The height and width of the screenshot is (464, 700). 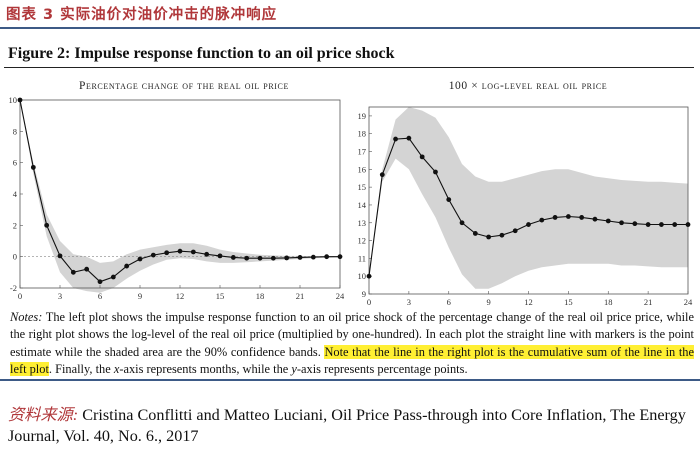 I want to click on right-chart-xtick-label: 15, so click(x=568, y=302).